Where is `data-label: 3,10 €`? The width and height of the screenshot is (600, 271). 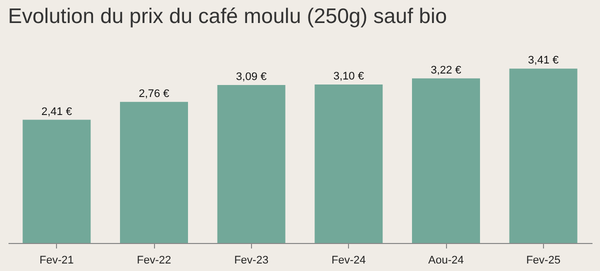
data-label: 3,10 € is located at coordinates (348, 76).